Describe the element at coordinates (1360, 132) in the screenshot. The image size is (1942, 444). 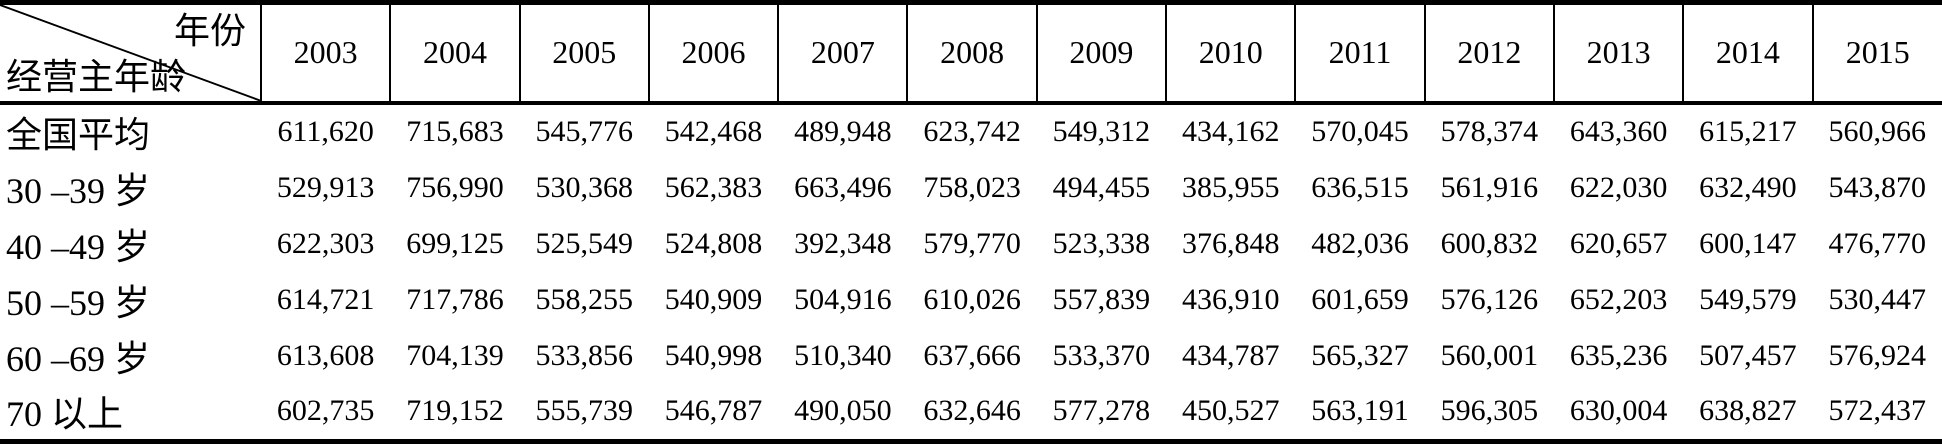
I see `data-cell: 570,045` at that location.